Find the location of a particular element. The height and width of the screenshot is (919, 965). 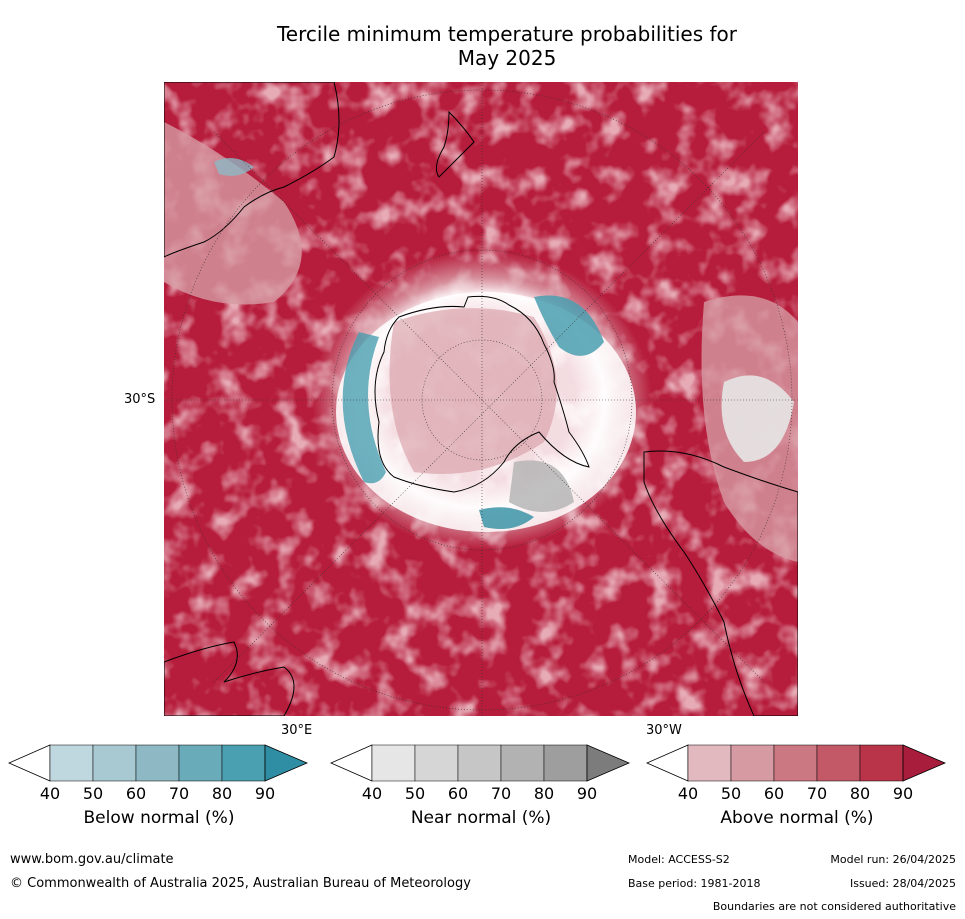

new-zealand-coastline is located at coordinates (455, 144).